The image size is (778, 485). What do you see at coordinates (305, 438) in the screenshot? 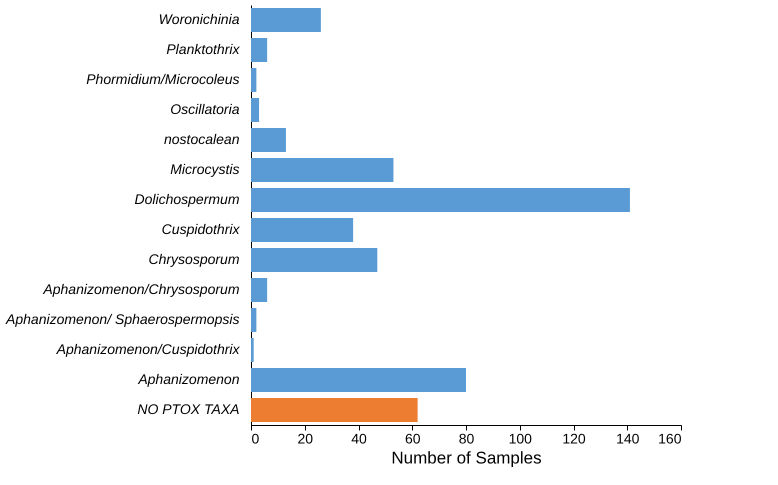
I see `x-tick-label: 20` at bounding box center [305, 438].